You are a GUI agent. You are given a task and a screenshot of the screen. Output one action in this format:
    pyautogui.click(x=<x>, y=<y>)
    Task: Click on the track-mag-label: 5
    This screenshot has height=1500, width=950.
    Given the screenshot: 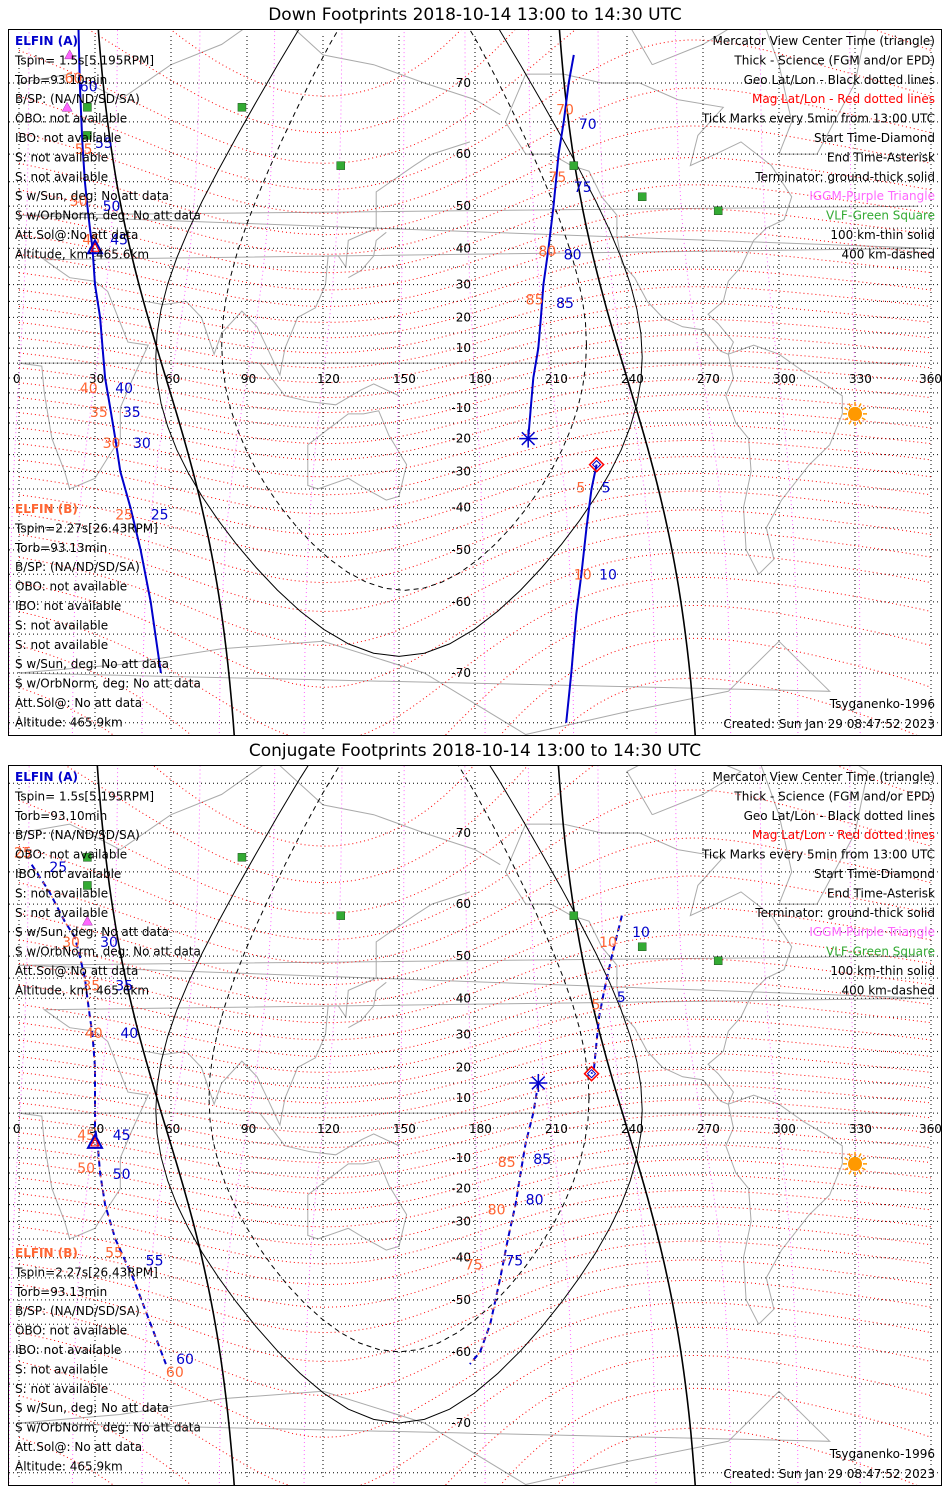 What is the action you would take?
    pyautogui.click(x=596, y=1006)
    